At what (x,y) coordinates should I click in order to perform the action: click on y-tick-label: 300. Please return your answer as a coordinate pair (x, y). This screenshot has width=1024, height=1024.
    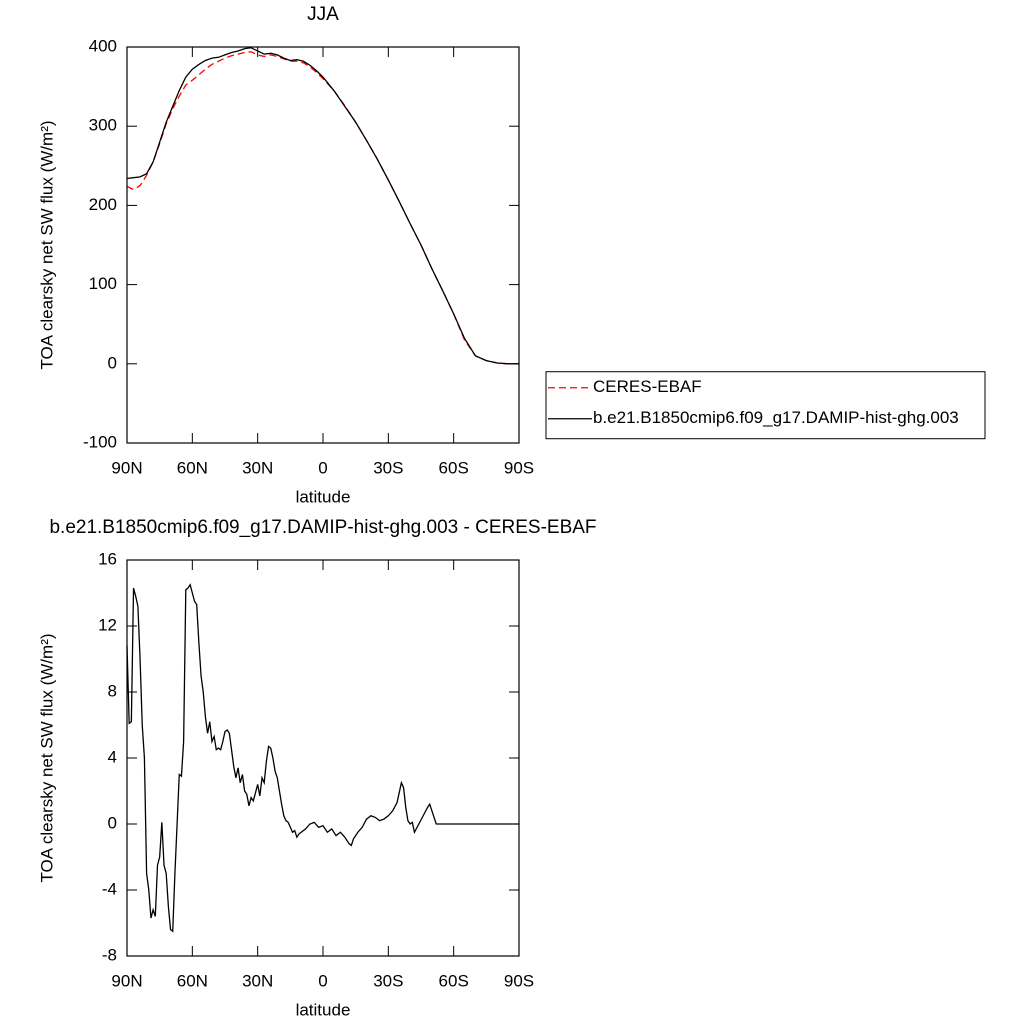
    Looking at the image, I should click on (103, 125).